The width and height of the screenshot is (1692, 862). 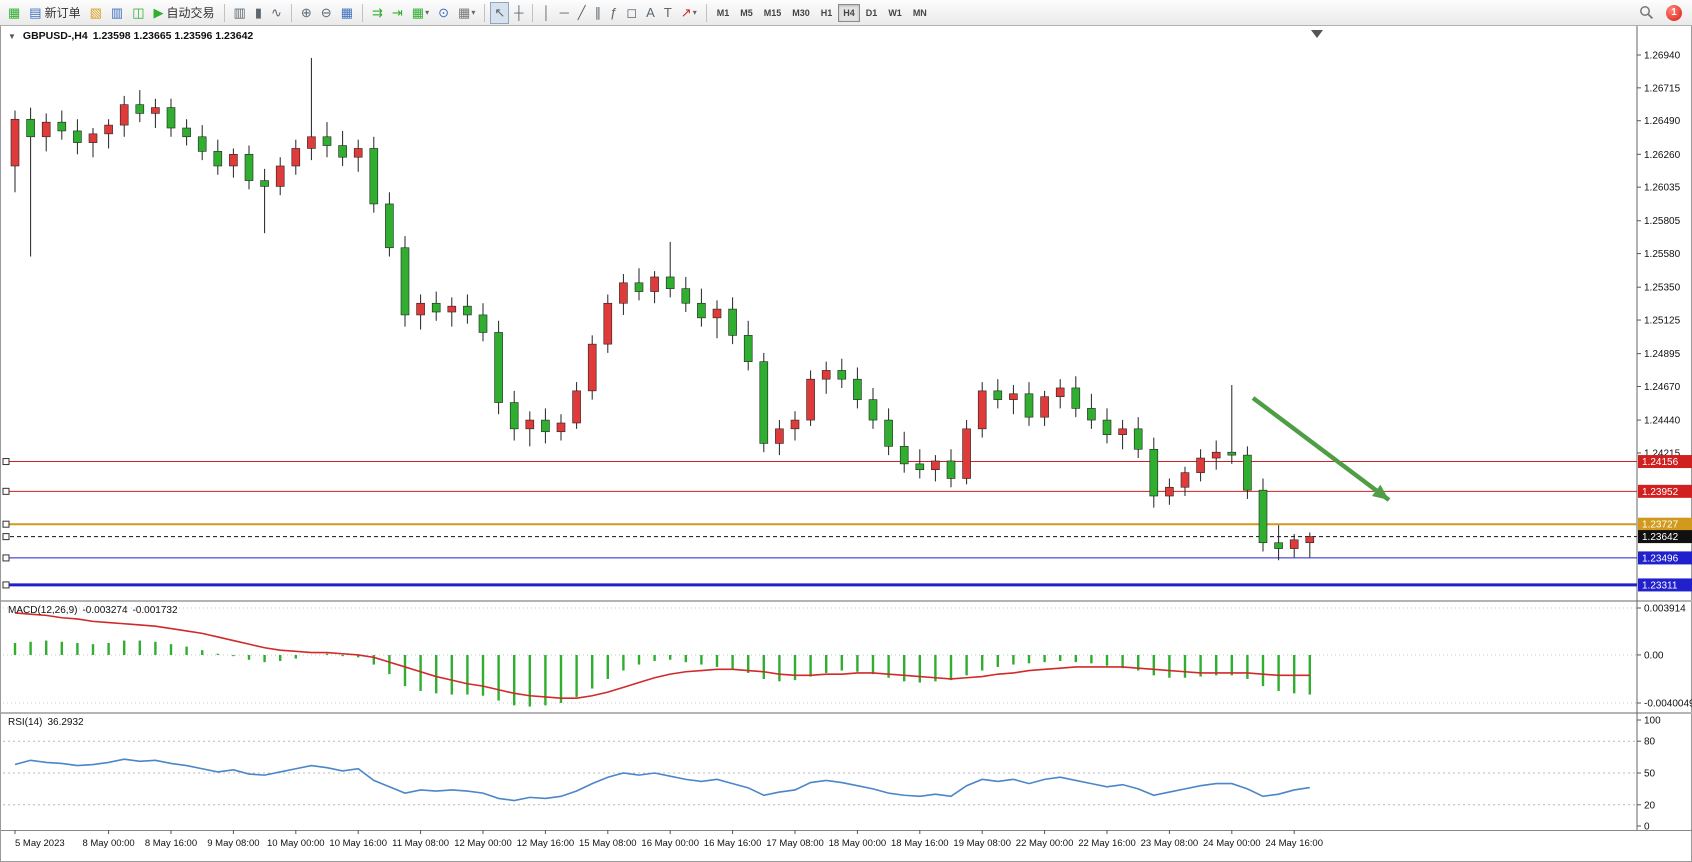 What do you see at coordinates (108, 843) in the screenshot?
I see `time-axis-label: 8 May 00:00` at bounding box center [108, 843].